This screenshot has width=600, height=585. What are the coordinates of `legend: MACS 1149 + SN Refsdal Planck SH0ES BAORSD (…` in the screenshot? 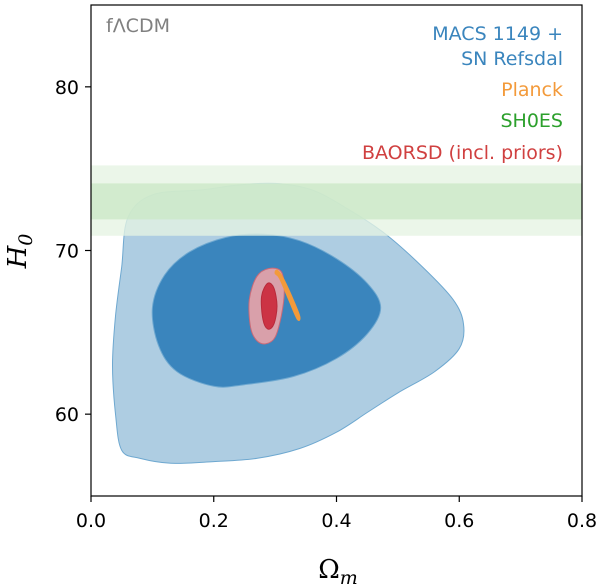 It's located at (462, 93).